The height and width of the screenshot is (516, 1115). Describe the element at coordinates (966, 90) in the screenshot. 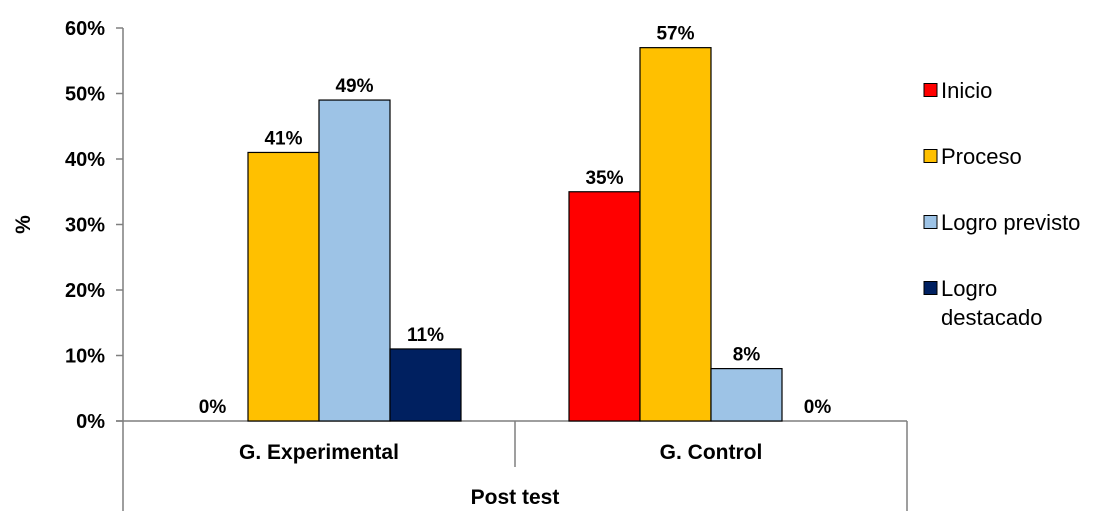

I see `legend-label: Inicio` at that location.